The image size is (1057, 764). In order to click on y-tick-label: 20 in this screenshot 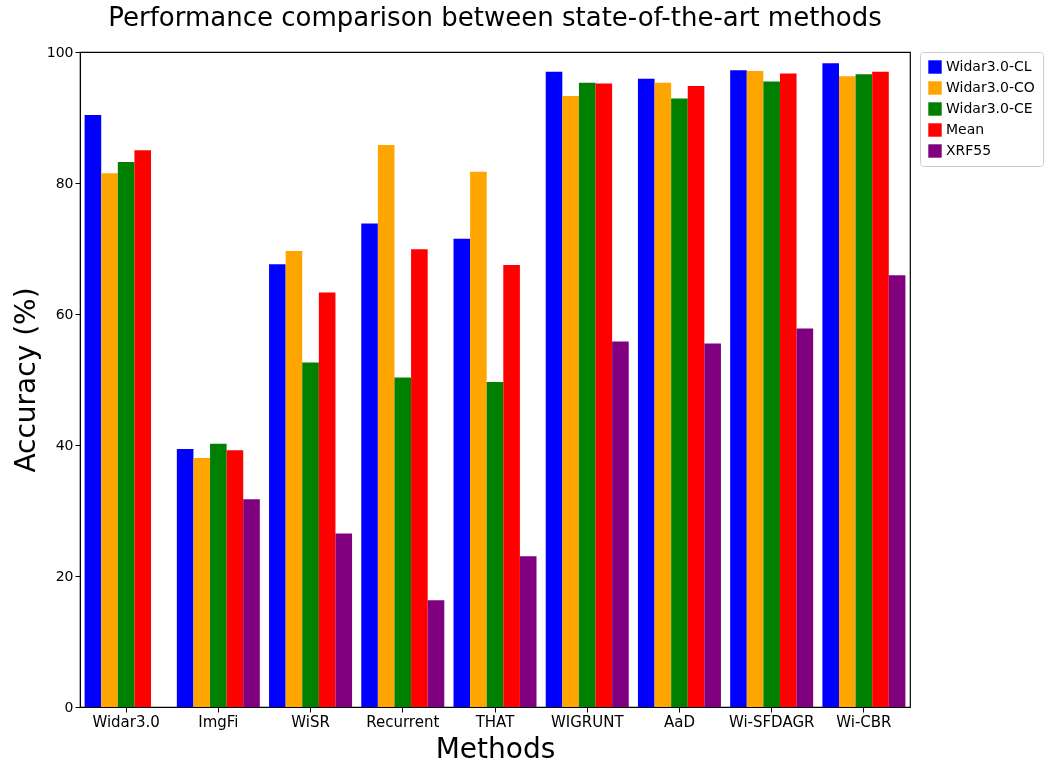, I will do `click(64, 575)`.